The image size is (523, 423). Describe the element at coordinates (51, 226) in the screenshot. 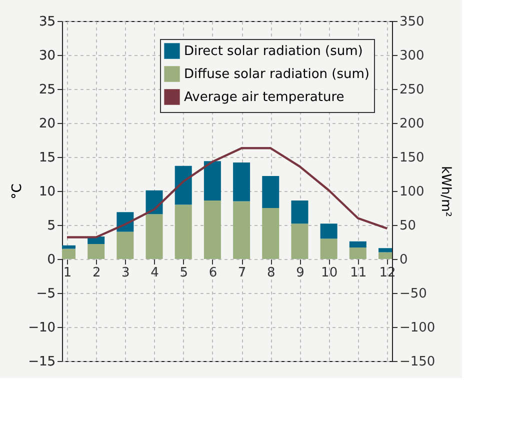

I see `y-tick-label: 5` at that location.